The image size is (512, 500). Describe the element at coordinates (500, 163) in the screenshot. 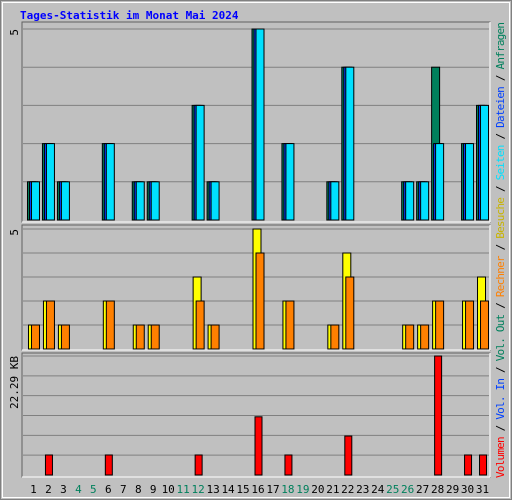

I see `legend-entry: Seiten` at that location.